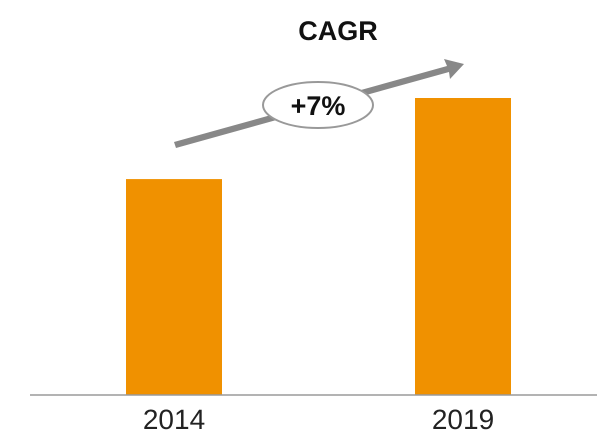  What do you see at coordinates (174, 419) in the screenshot?
I see `x-tick-label: 2014` at bounding box center [174, 419].